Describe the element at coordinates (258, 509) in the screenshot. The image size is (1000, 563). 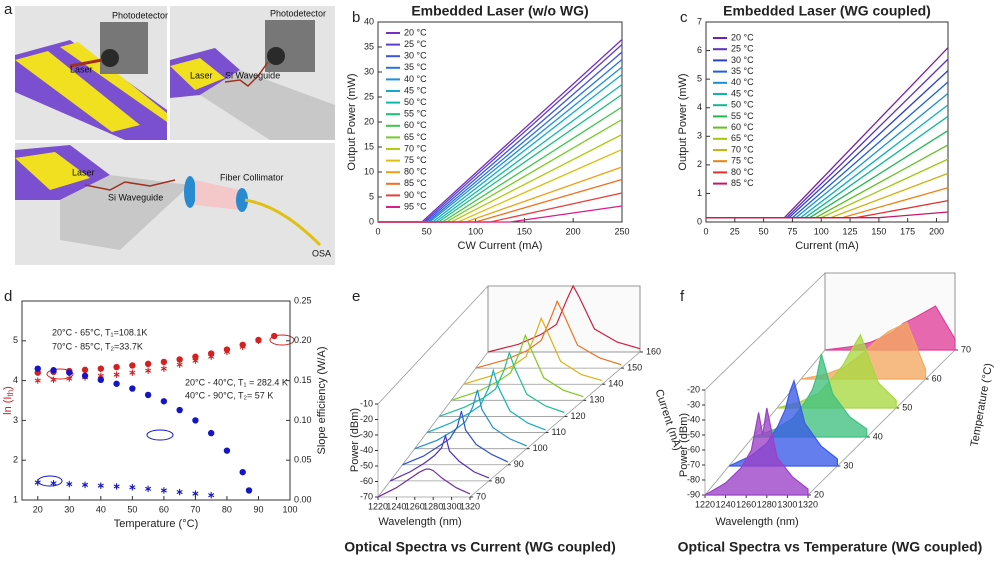
I see `x-tick-label: 90` at that location.